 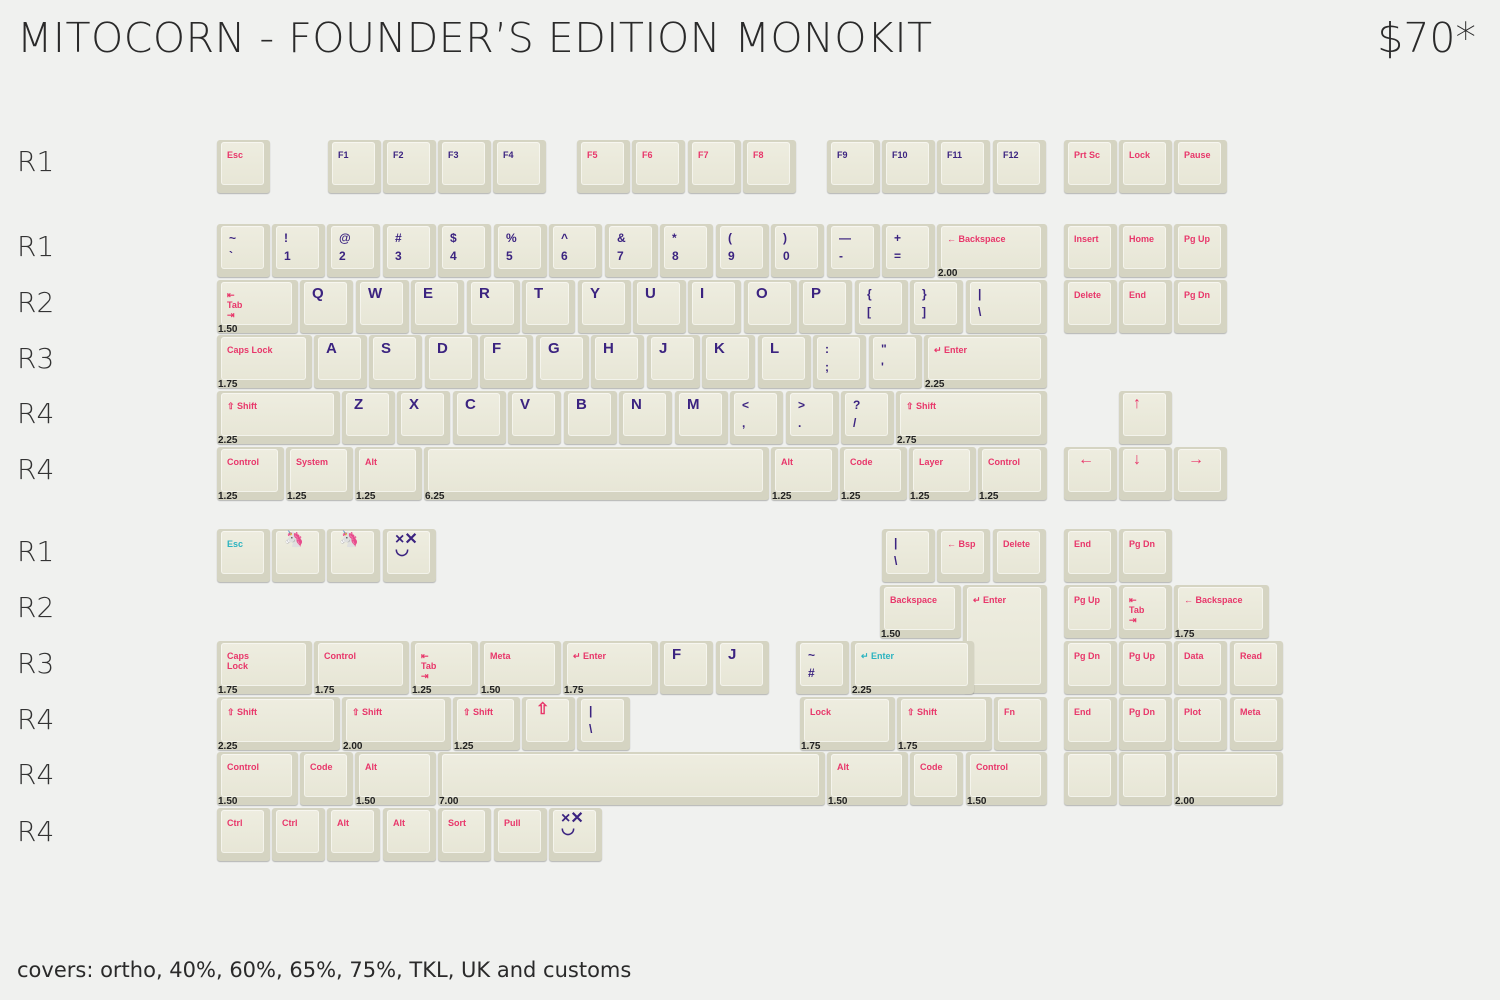 I want to click on keycap-legend: Lock, so click(x=1140, y=155).